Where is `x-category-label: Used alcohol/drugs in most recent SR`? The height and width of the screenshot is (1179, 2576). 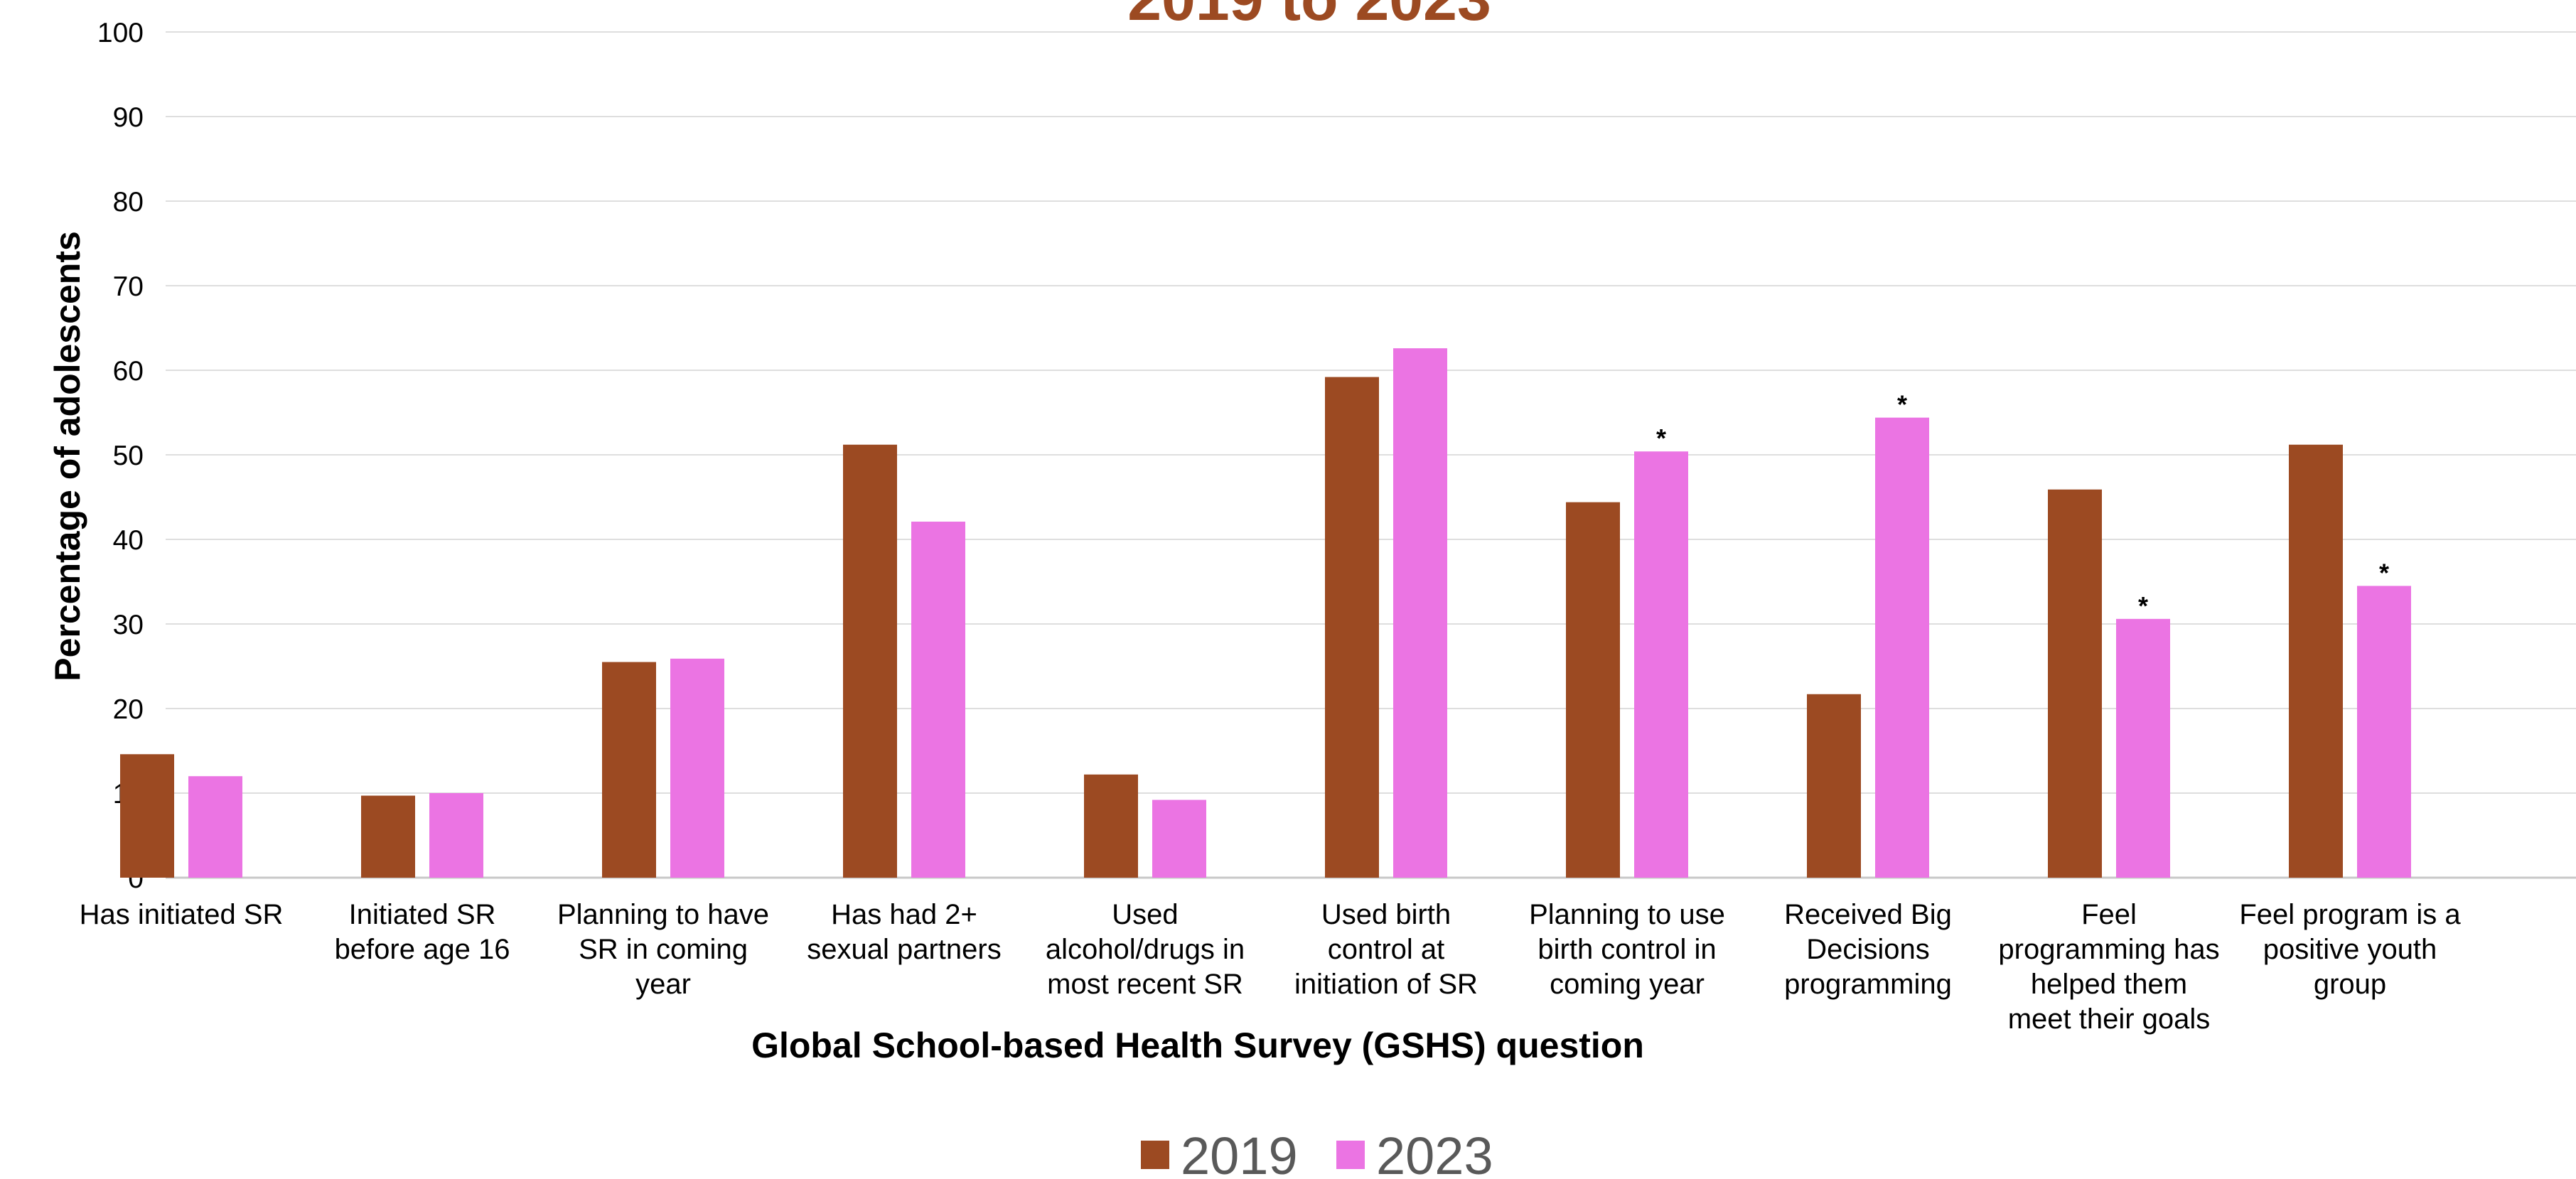
x-category-label: Used alcohol/drugs in most recent SR is located at coordinates (1145, 950).